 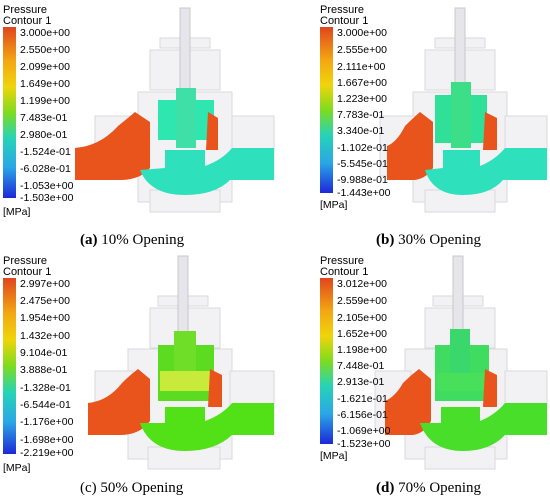 What do you see at coordinates (362, 164) in the screenshot?
I see `legend-tick: -5.545e-01` at bounding box center [362, 164].